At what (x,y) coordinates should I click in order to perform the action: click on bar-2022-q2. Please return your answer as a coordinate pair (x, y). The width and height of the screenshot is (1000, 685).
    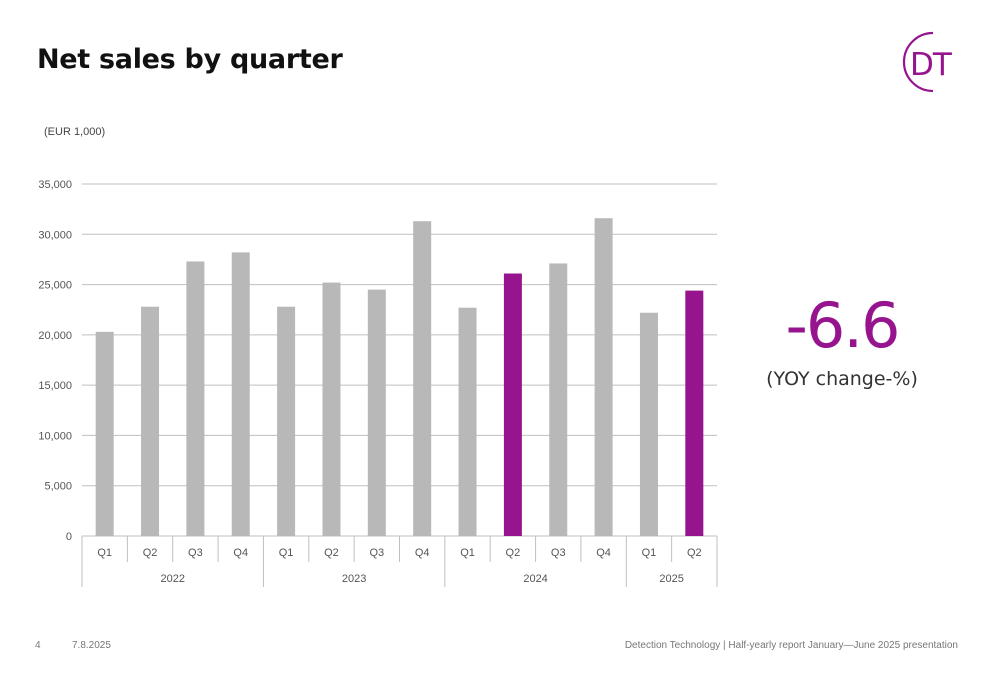
    Looking at the image, I should click on (150, 421).